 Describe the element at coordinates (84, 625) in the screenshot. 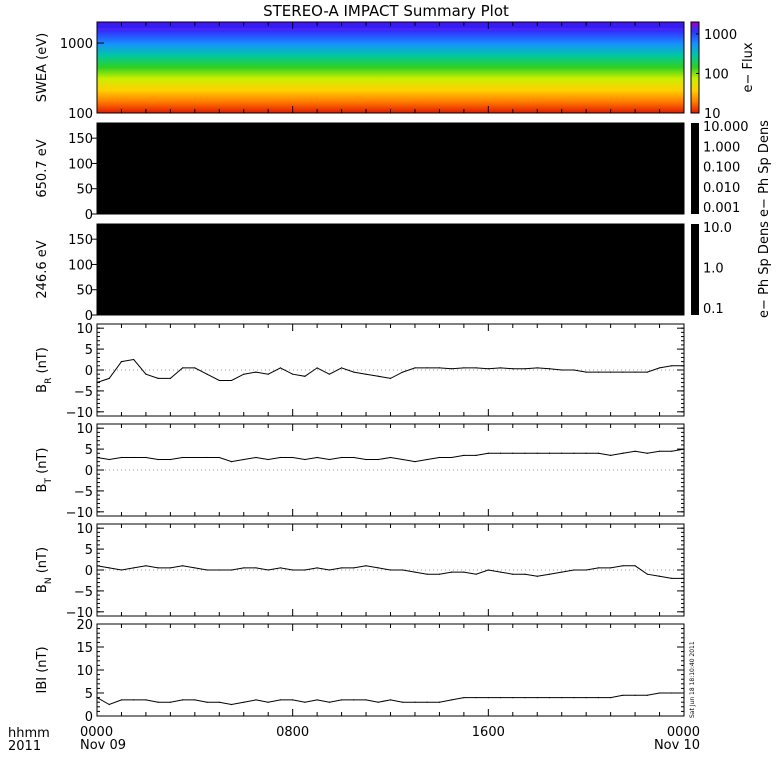

I see `y-tick-label: 20` at that location.